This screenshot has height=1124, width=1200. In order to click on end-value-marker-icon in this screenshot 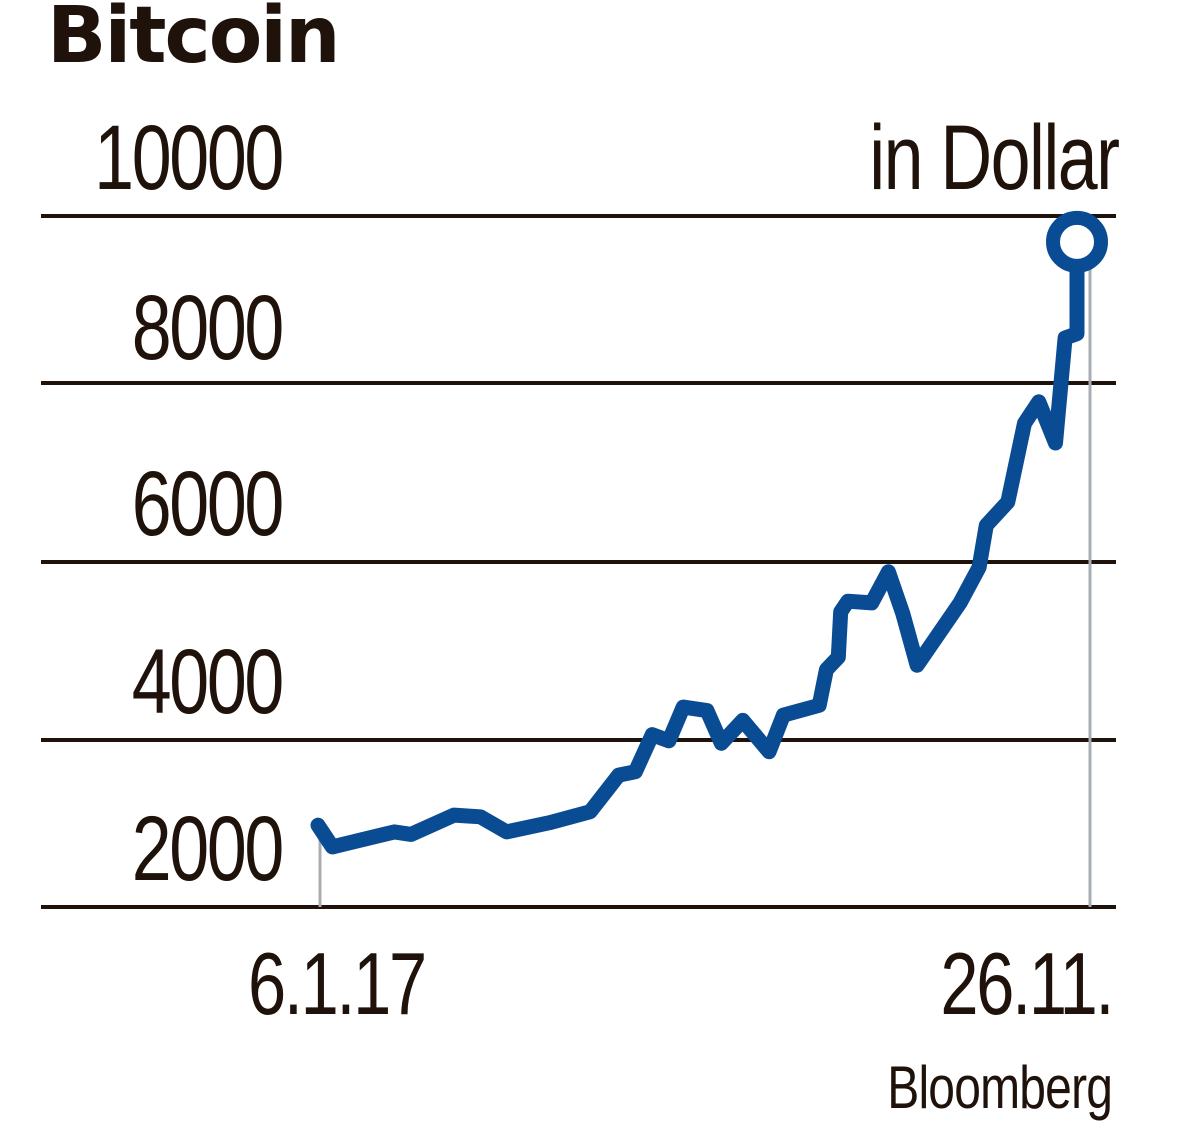, I will do `click(1077, 241)`.